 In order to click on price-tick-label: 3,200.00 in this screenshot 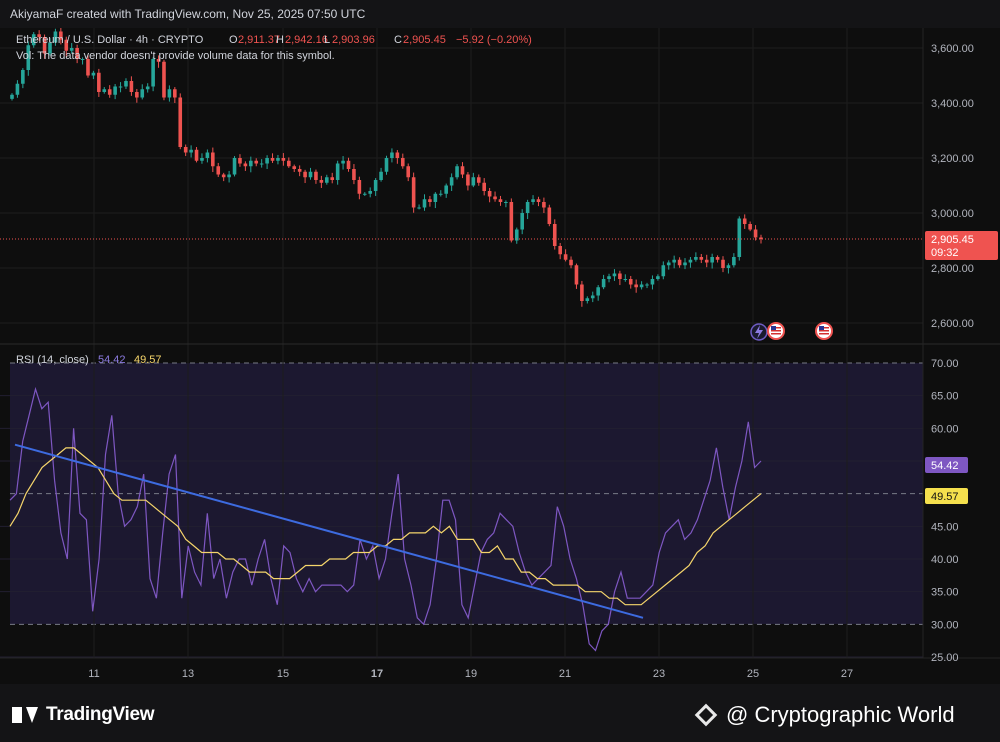, I will do `click(952, 159)`.